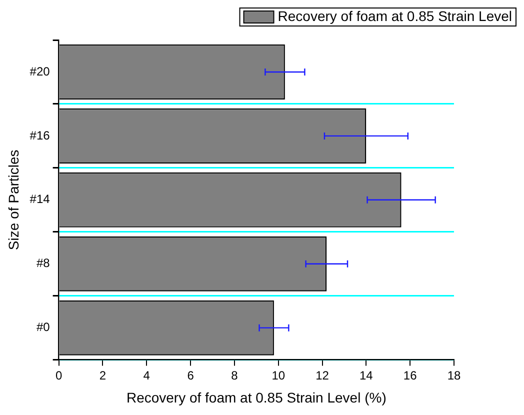 The width and height of the screenshot is (524, 415). I want to click on x-tick-label: 8, so click(234, 375).